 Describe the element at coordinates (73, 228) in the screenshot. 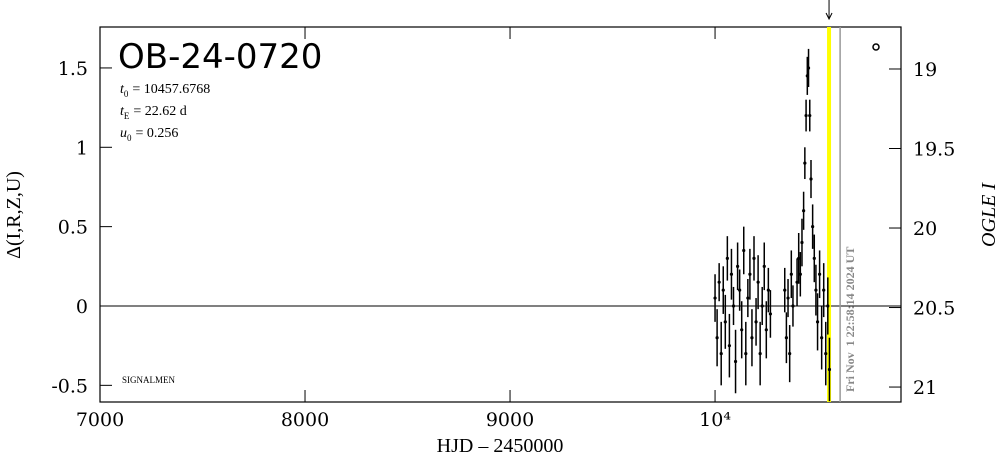

I see `y-tick-label: 0.5` at that location.